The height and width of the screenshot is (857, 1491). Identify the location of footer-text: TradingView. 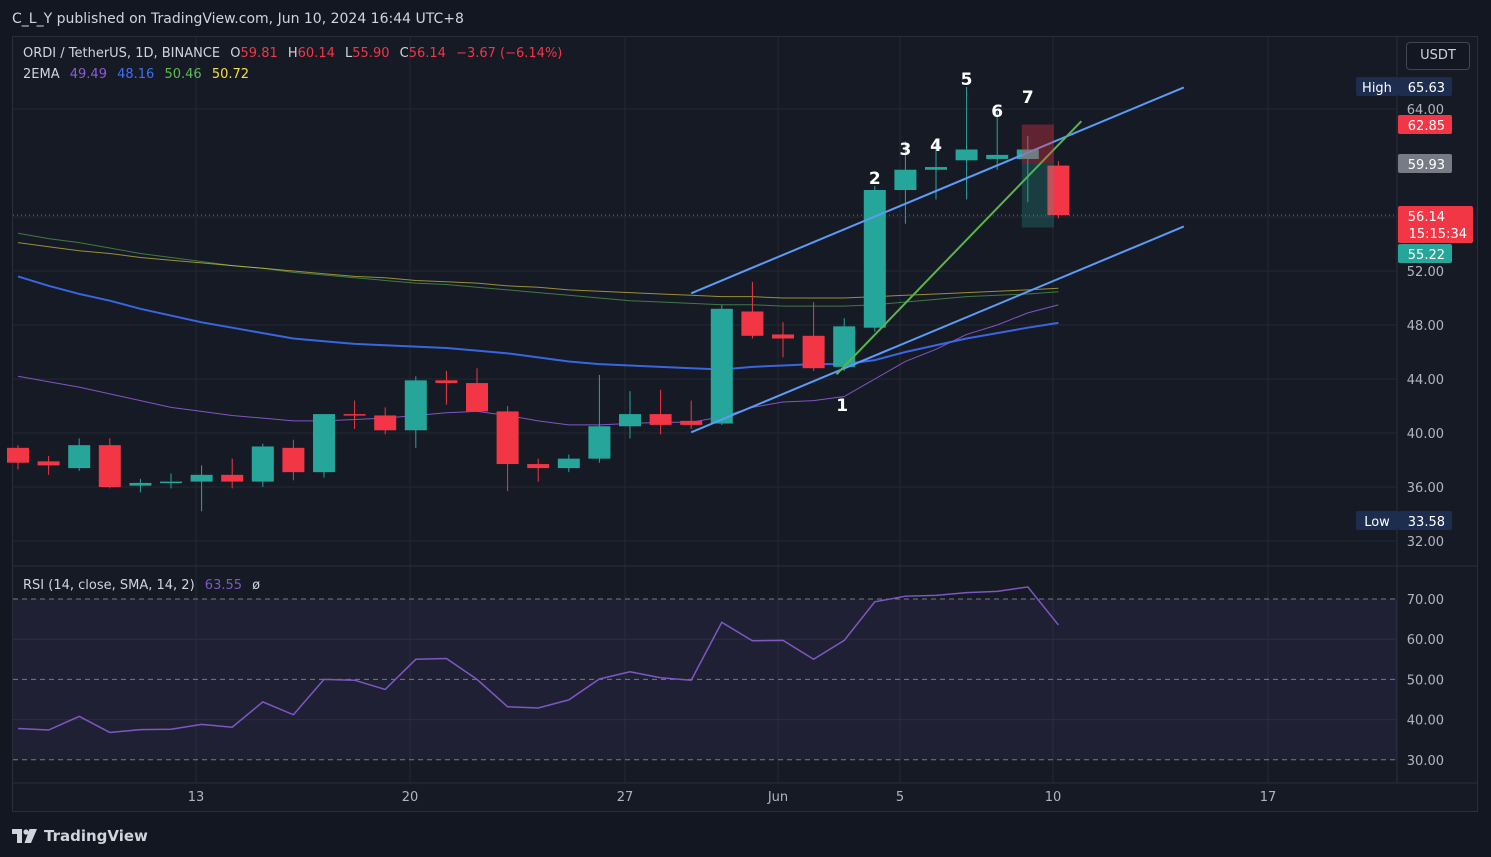
(96, 836).